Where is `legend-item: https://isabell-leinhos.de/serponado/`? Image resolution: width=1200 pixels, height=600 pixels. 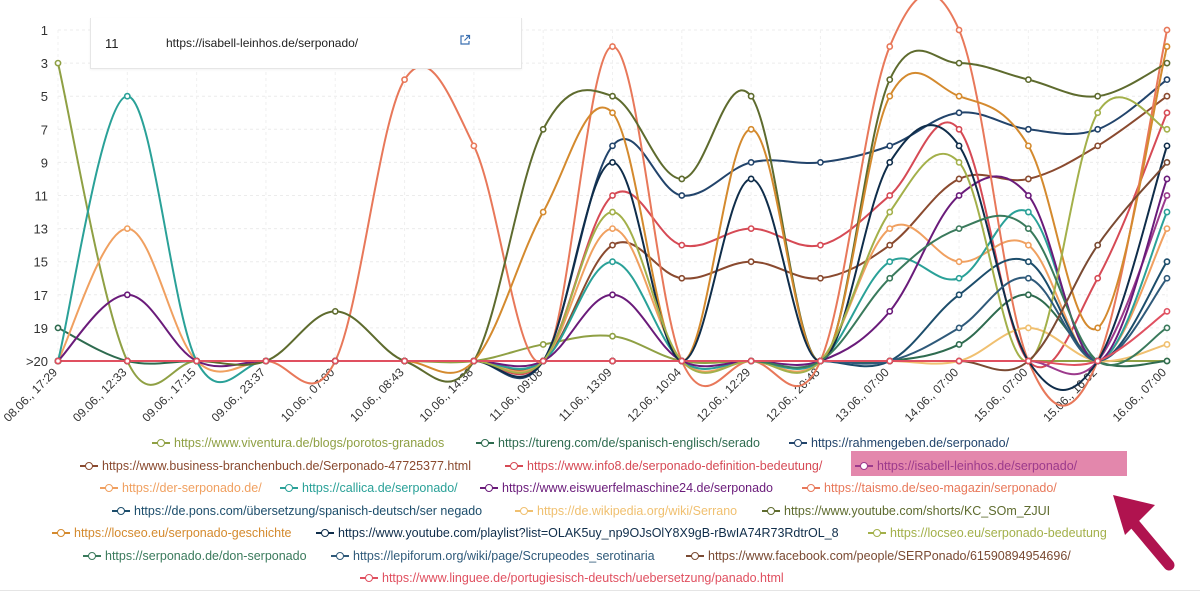 legend-item: https://isabell-leinhos.de/serponado/ is located at coordinates (966, 466).